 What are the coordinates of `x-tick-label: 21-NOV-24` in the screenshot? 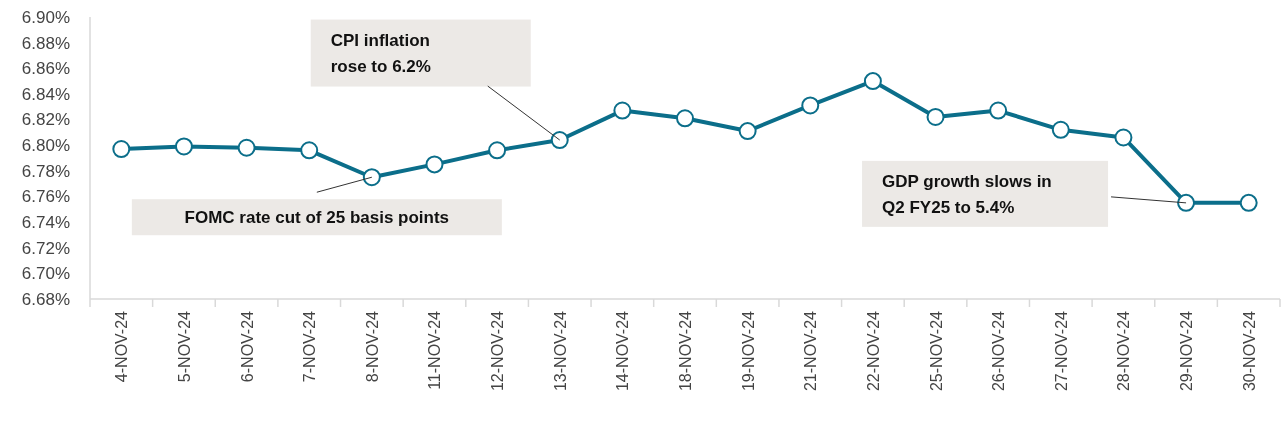 It's located at (811, 351).